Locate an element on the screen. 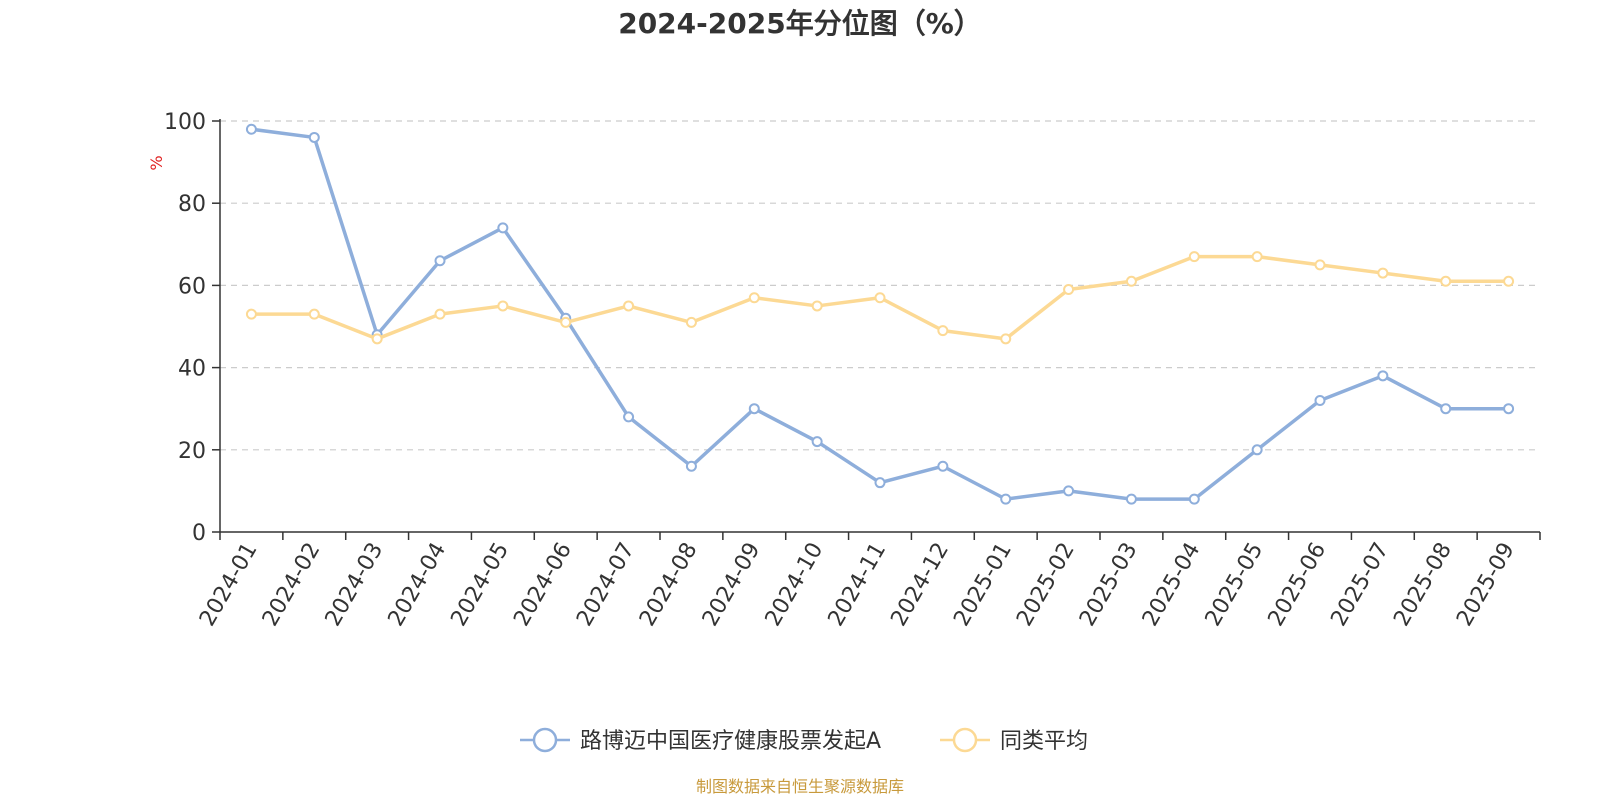 The image size is (1600, 800). x-tick-label: 2025-09 is located at coordinates (1486, 585).